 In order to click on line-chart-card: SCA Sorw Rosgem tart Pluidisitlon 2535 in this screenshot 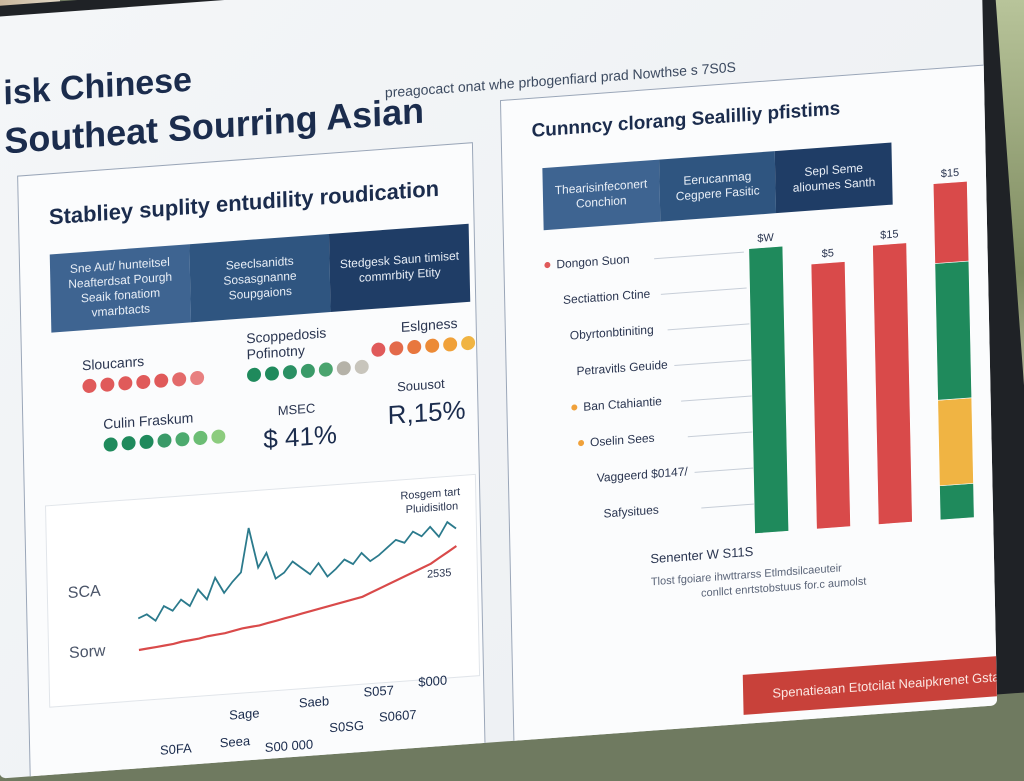, I will do `click(263, 590)`.